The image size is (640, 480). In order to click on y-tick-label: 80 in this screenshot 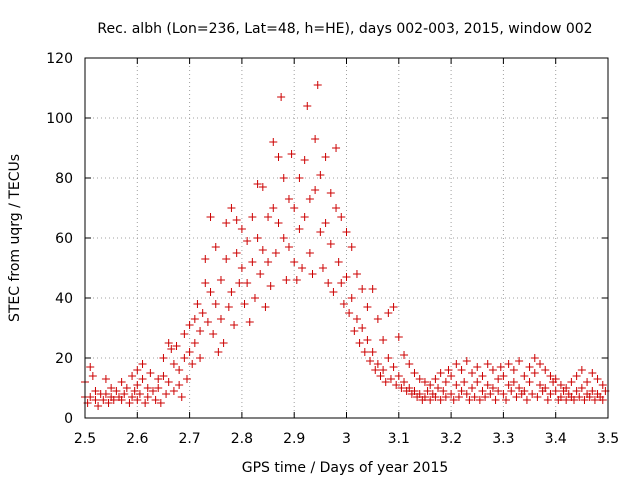, I will do `click(64, 179)`.